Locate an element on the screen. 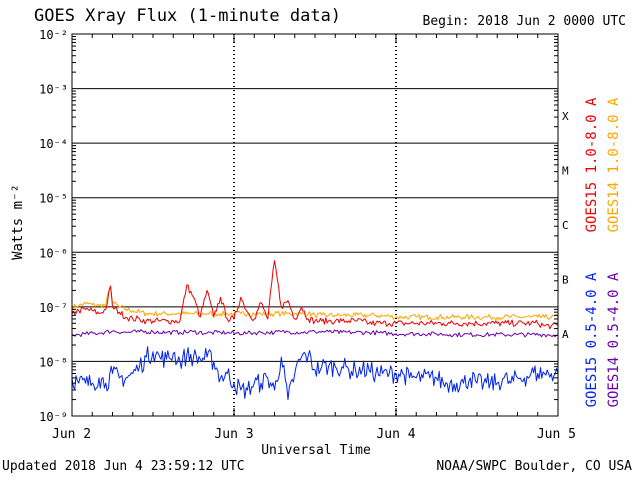 This screenshot has width=640, height=480. legend-entry: GOES14 1.0-8.0 A is located at coordinates (614, 164).